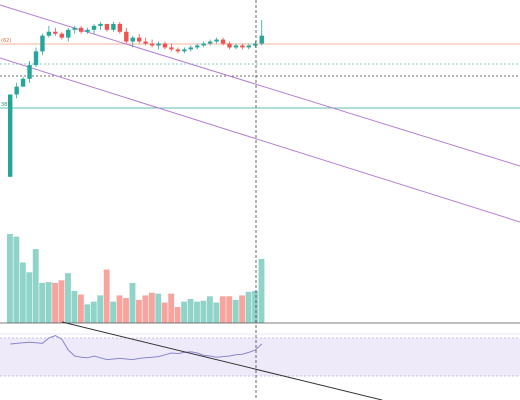 The height and width of the screenshot is (400, 520). I want to click on support-price-tag: 385), so click(7, 105).